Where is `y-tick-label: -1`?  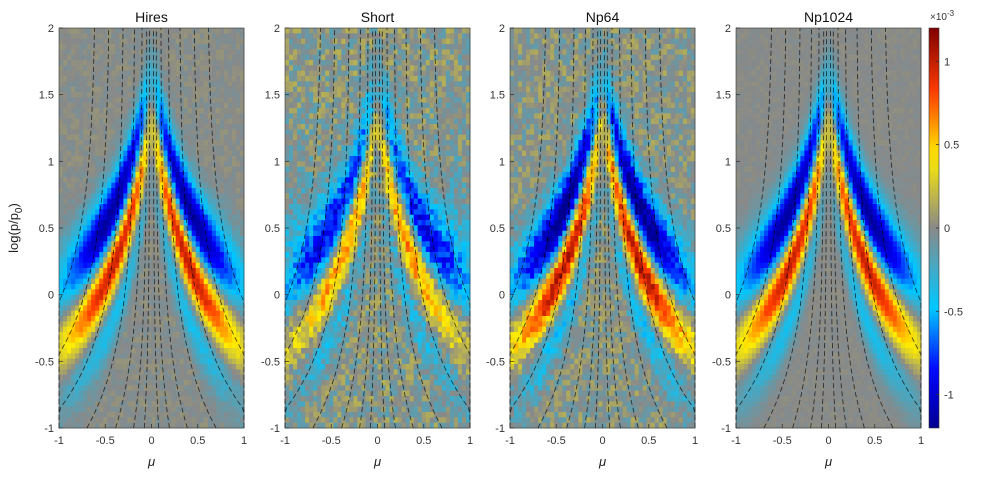
y-tick-label: -1 is located at coordinates (49, 429).